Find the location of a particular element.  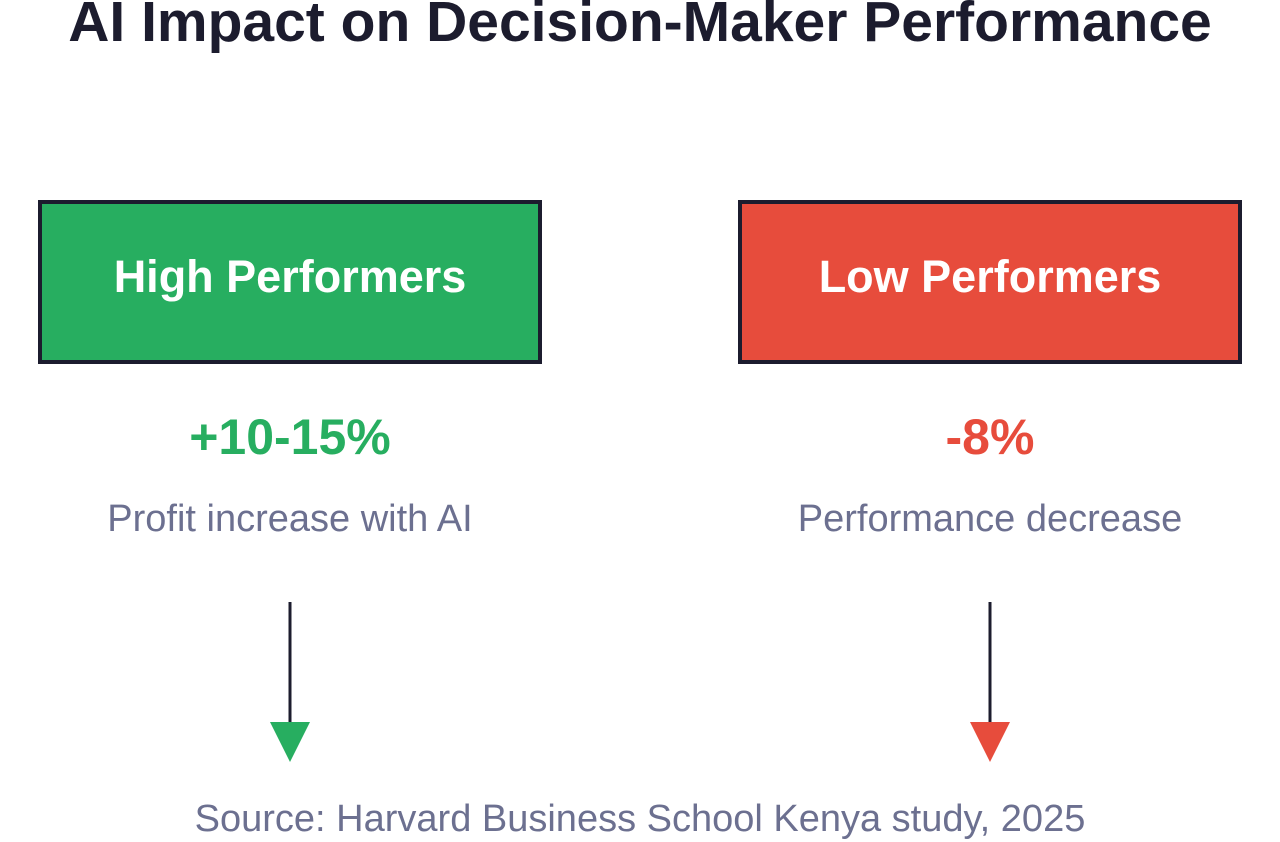

panel-description: Profit increase with AI is located at coordinates (289, 519).